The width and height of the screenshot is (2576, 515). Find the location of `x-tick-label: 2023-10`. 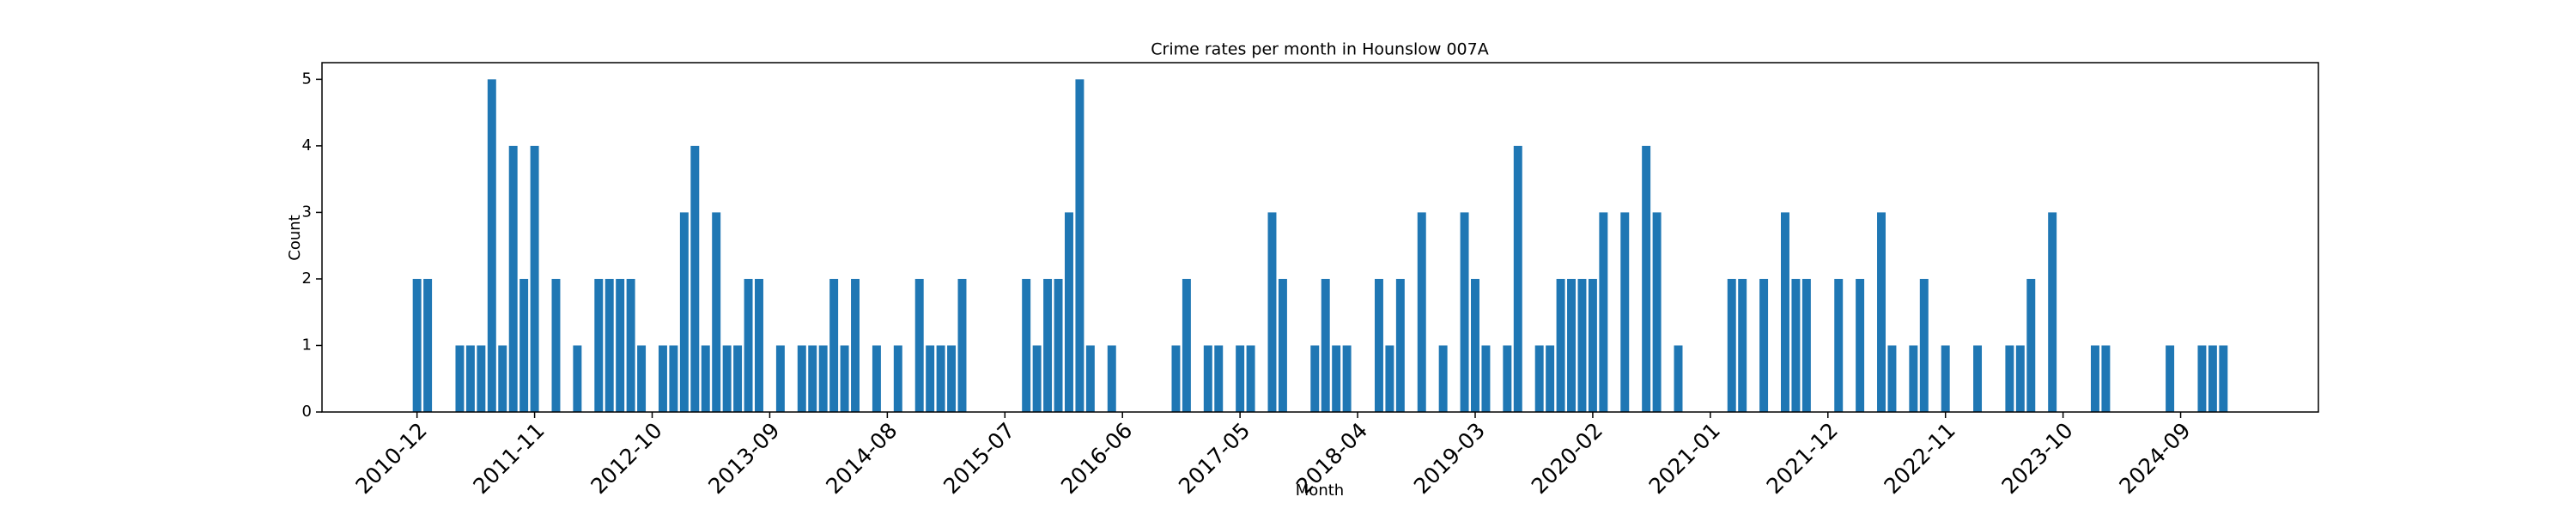

x-tick-label: 2023-10 is located at coordinates (2036, 458).